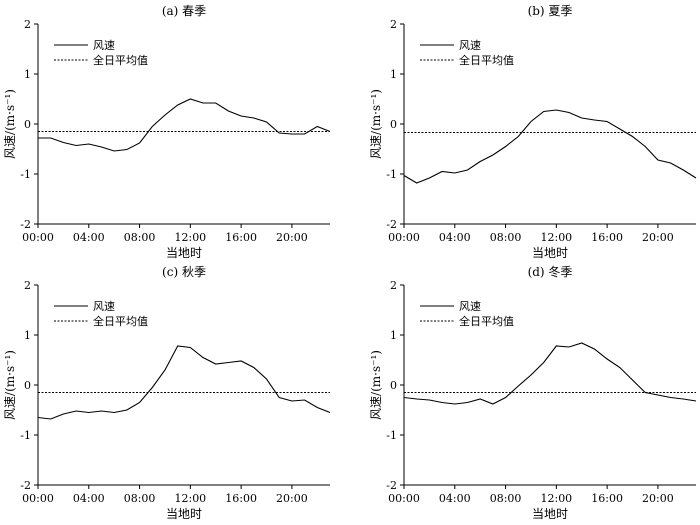  What do you see at coordinates (550, 11) in the screenshot?
I see `panel-title: (b) 夏季` at bounding box center [550, 11].